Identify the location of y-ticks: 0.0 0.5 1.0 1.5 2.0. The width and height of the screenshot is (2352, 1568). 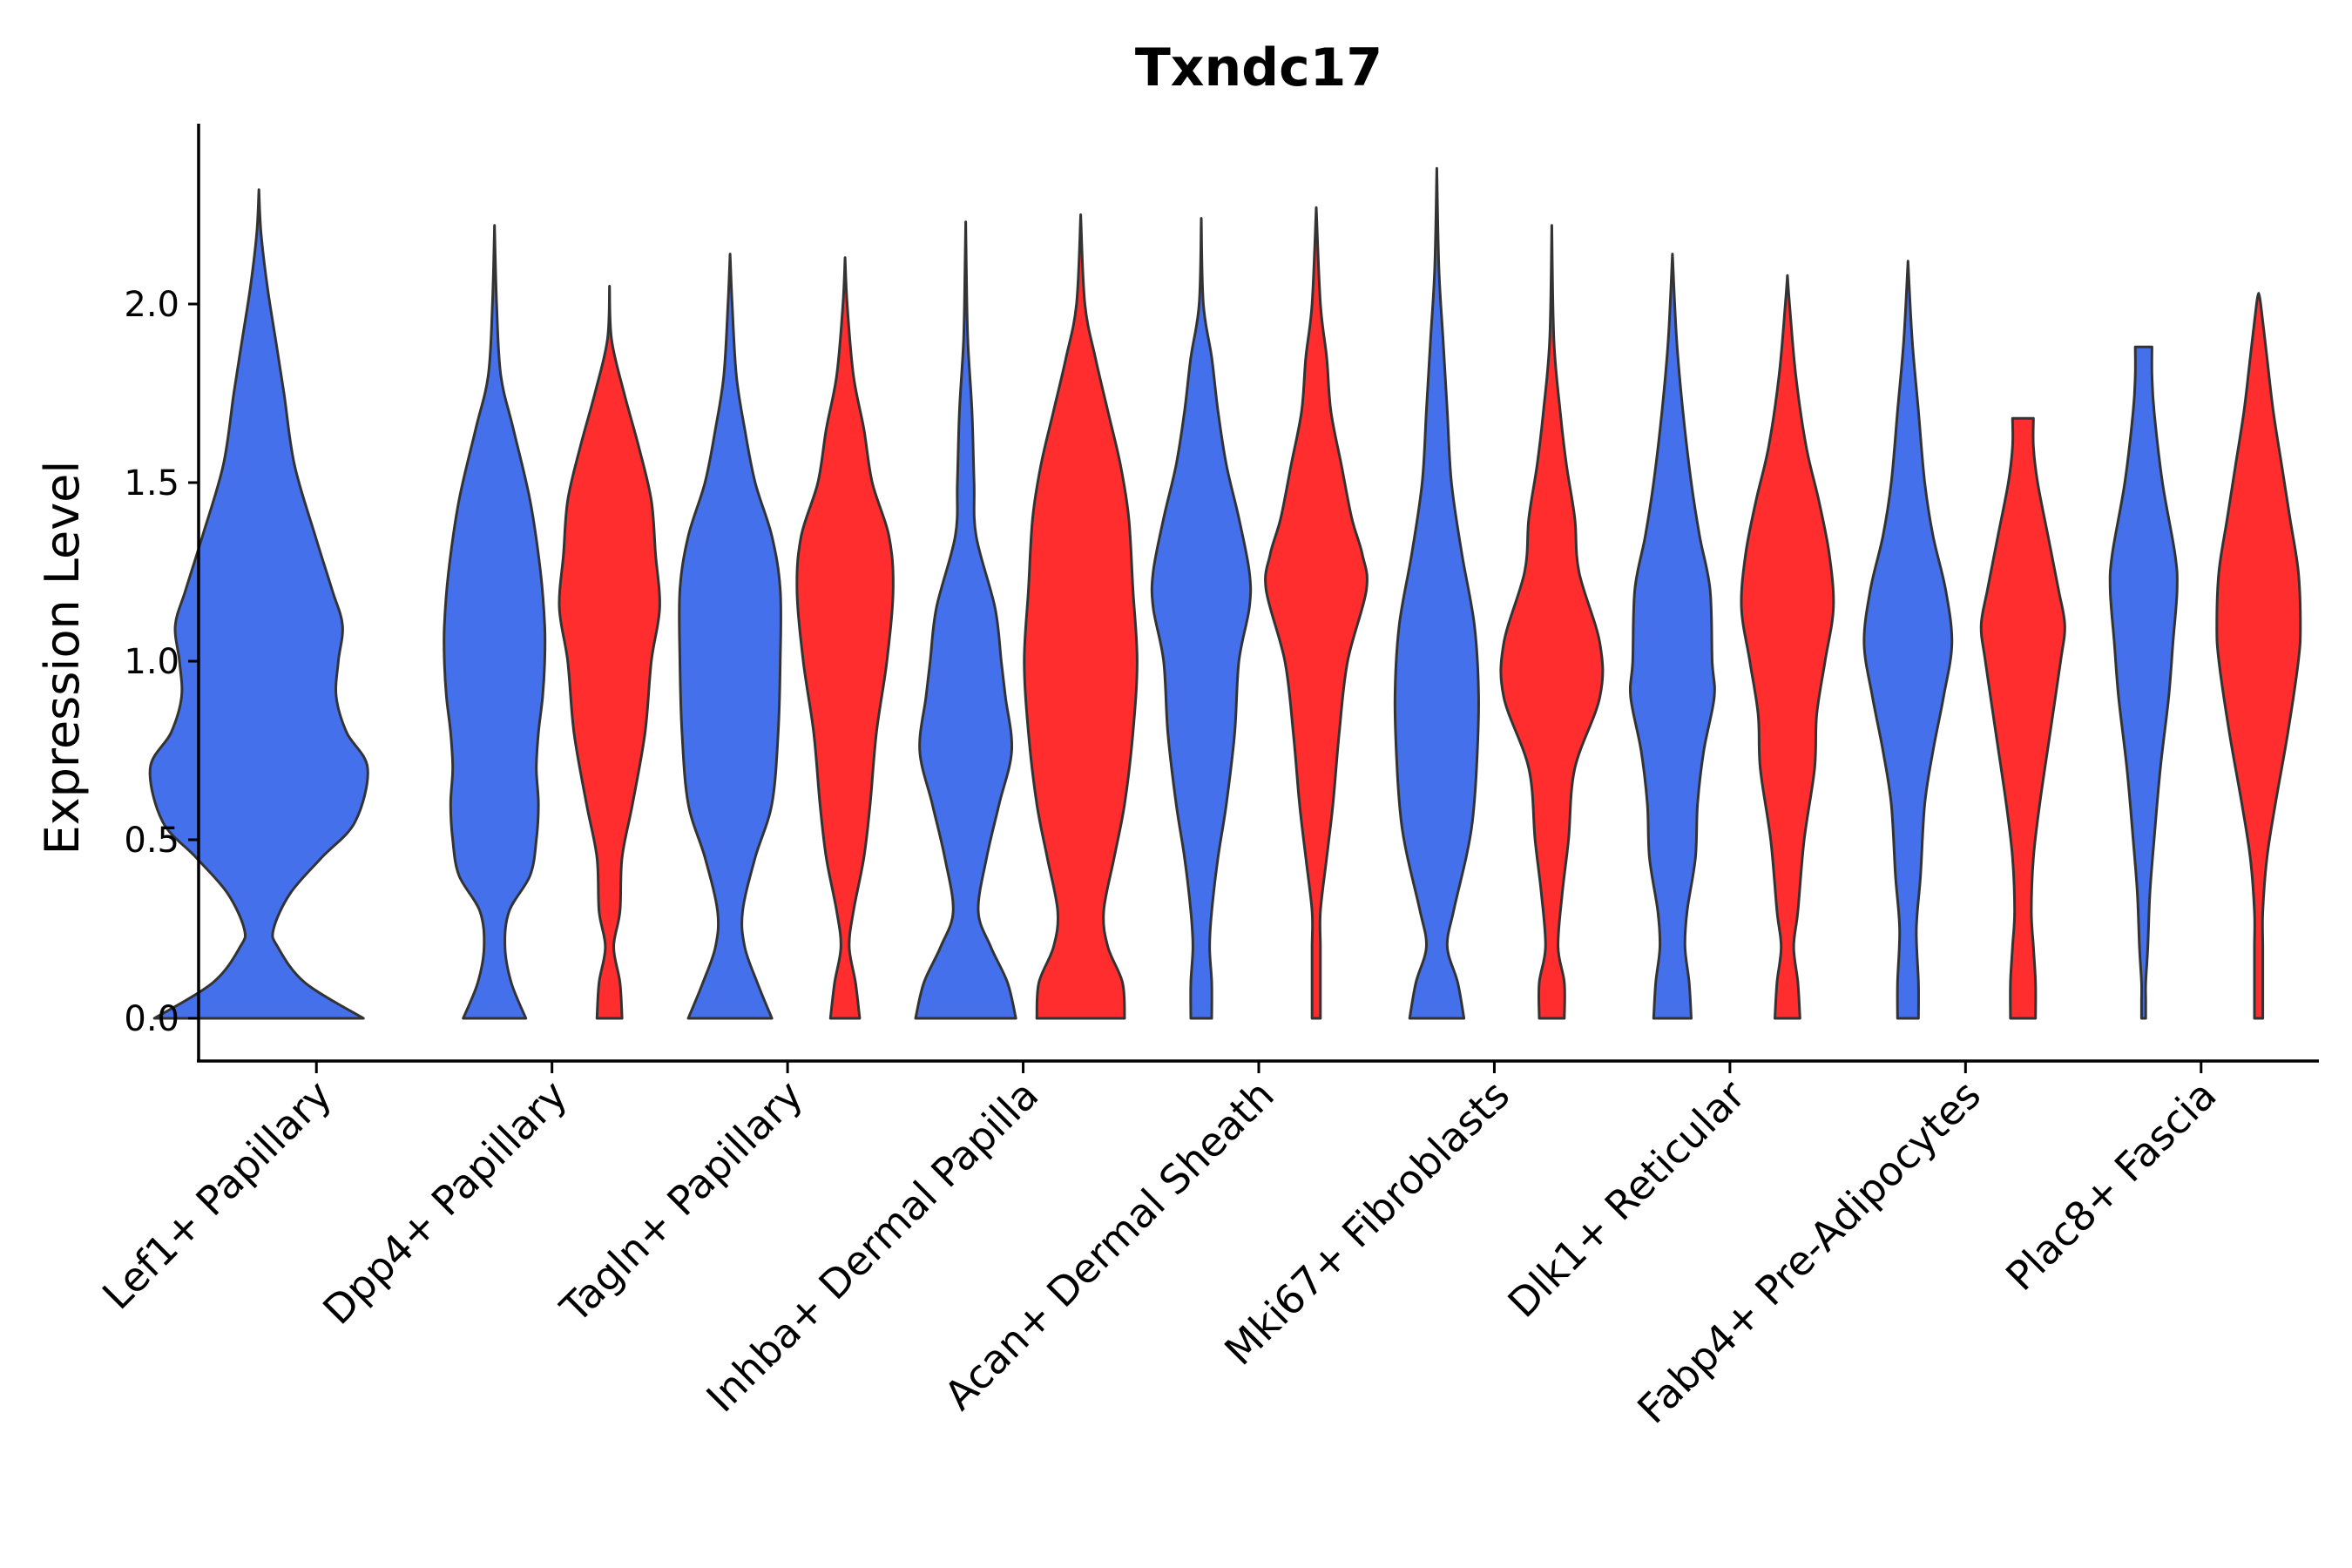
(161, 662).